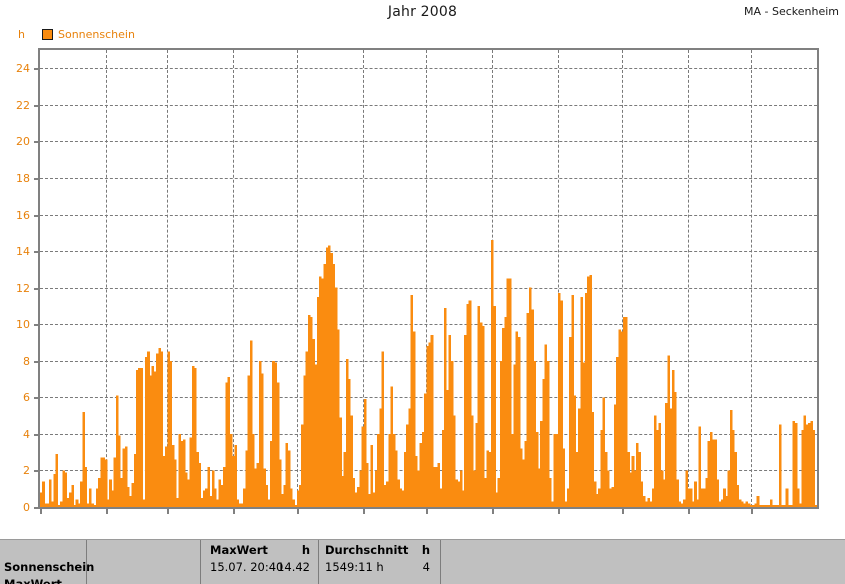  Describe the element at coordinates (234, 278) in the screenshot. I see `gridline-x-Apr` at that location.